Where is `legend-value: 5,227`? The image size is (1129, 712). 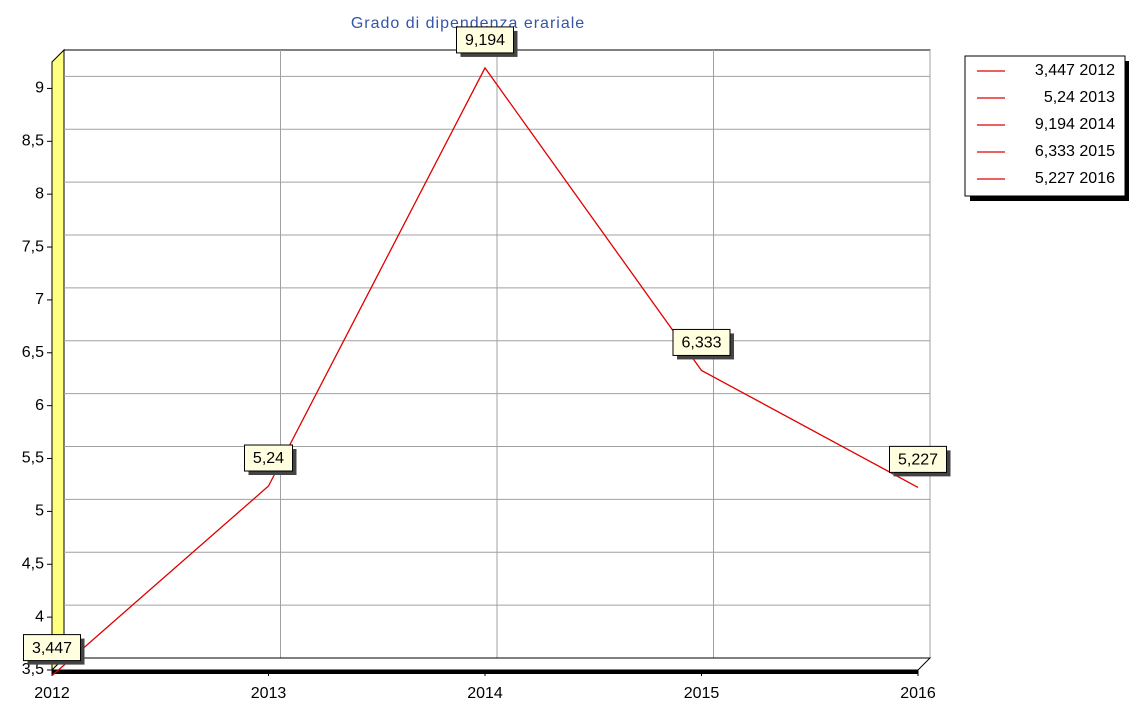
legend-value: 5,227 is located at coordinates (1055, 178).